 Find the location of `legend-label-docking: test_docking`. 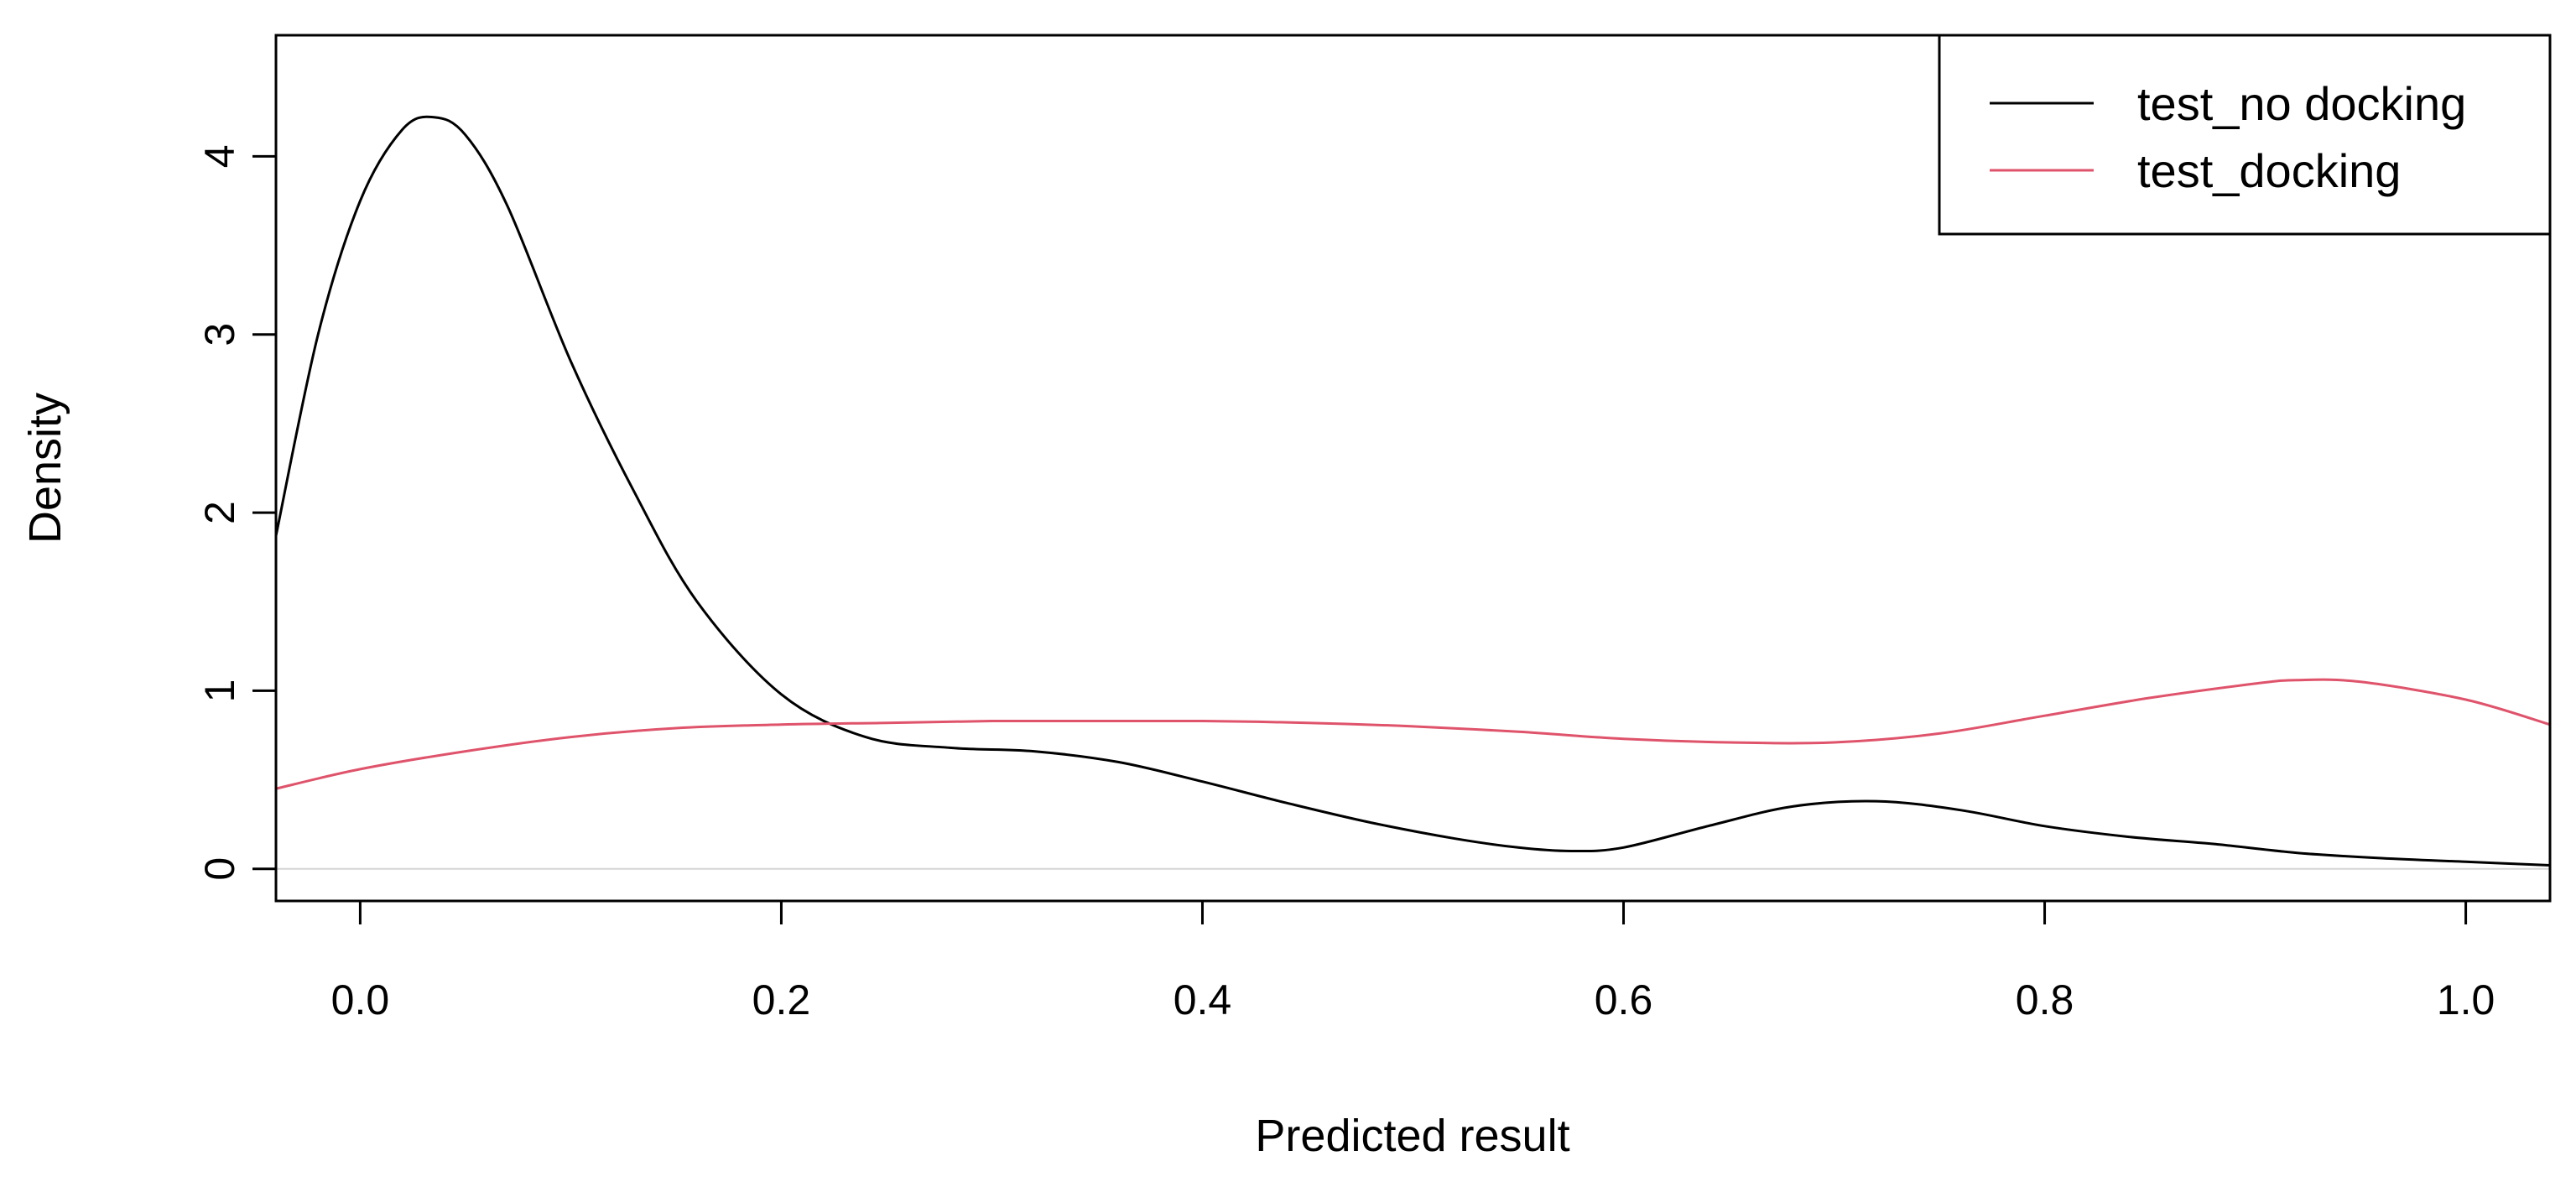

legend-label-docking: test_docking is located at coordinates (2269, 170).